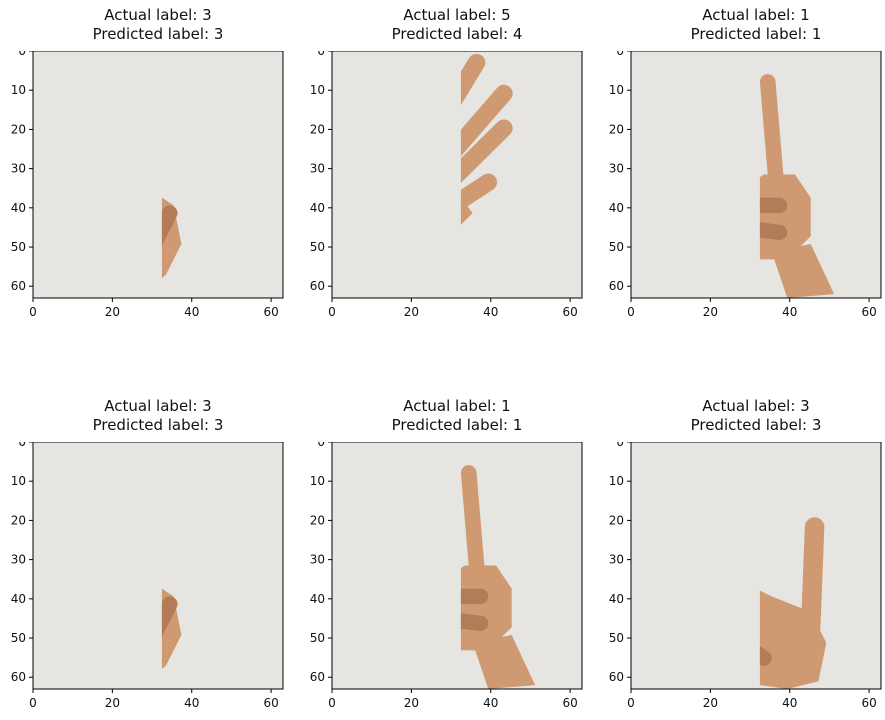 The width and height of the screenshot is (885, 720). What do you see at coordinates (504, 661) in the screenshot?
I see `hand-shape` at bounding box center [504, 661].